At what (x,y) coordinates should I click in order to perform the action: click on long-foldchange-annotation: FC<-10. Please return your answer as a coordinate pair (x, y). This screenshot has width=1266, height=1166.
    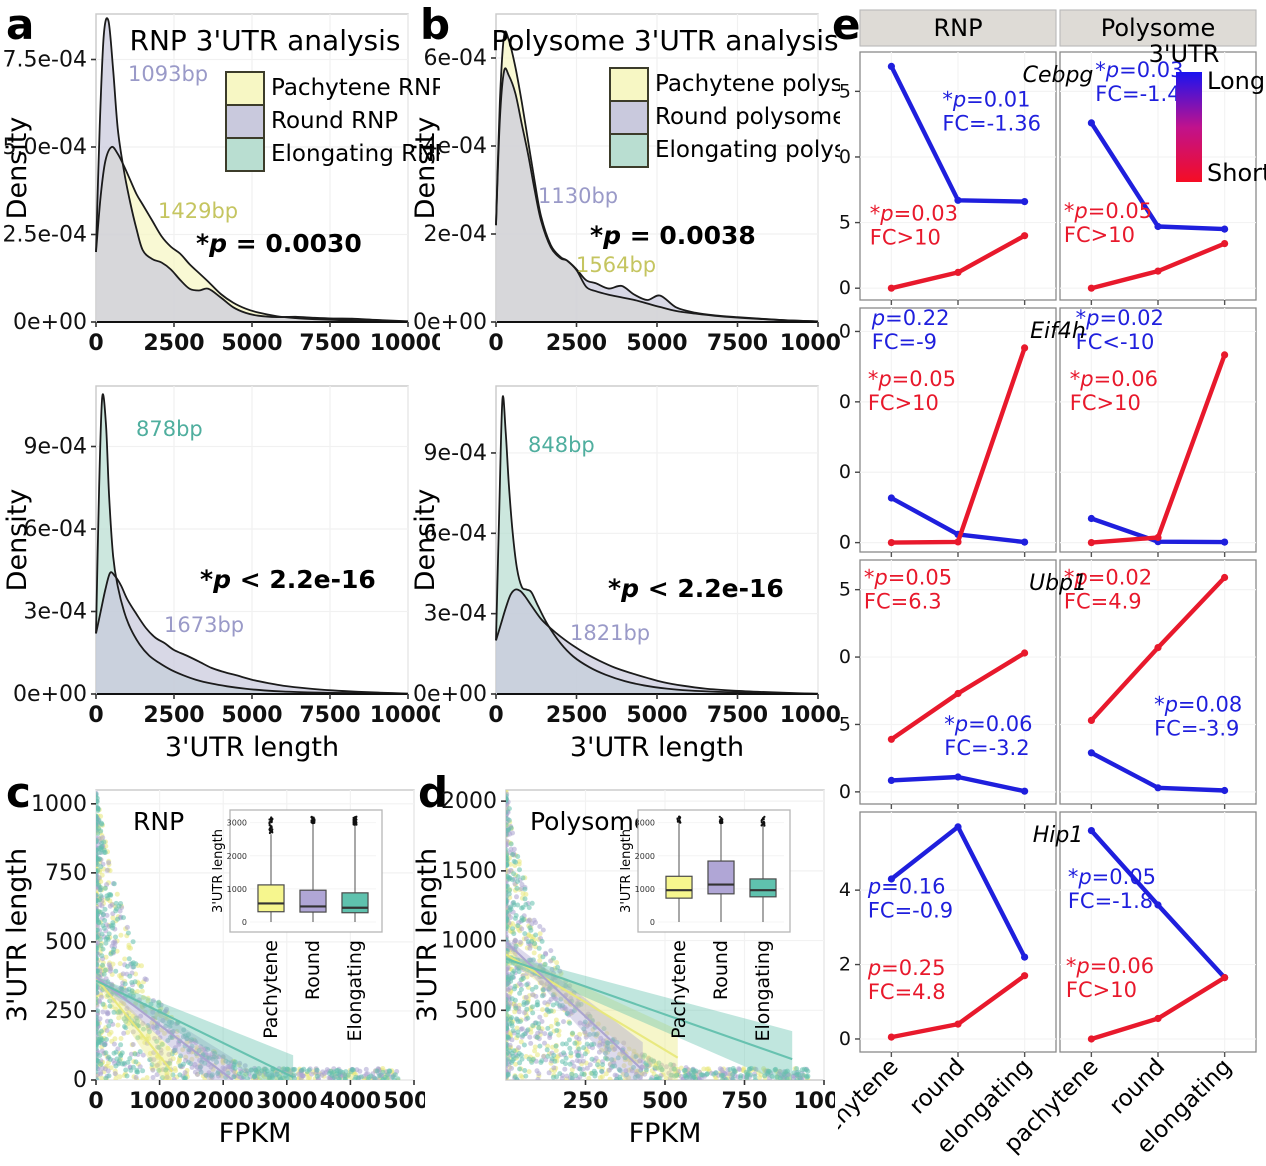
    Looking at the image, I should click on (1115, 342).